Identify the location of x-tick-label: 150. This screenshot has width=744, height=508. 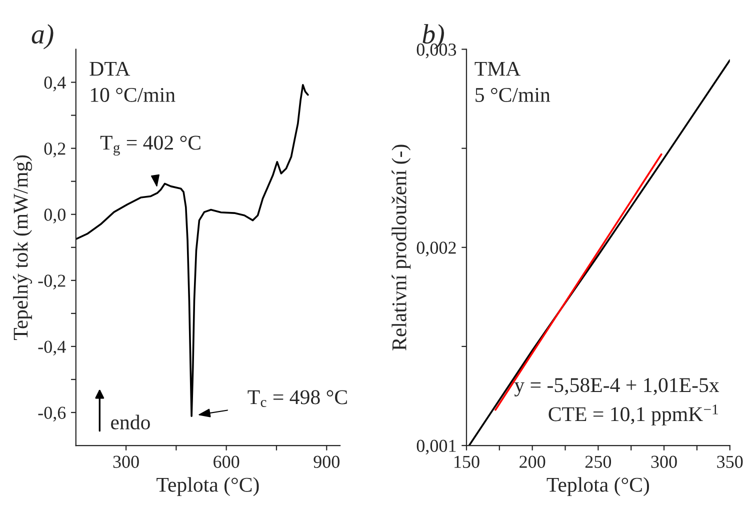
(467, 462).